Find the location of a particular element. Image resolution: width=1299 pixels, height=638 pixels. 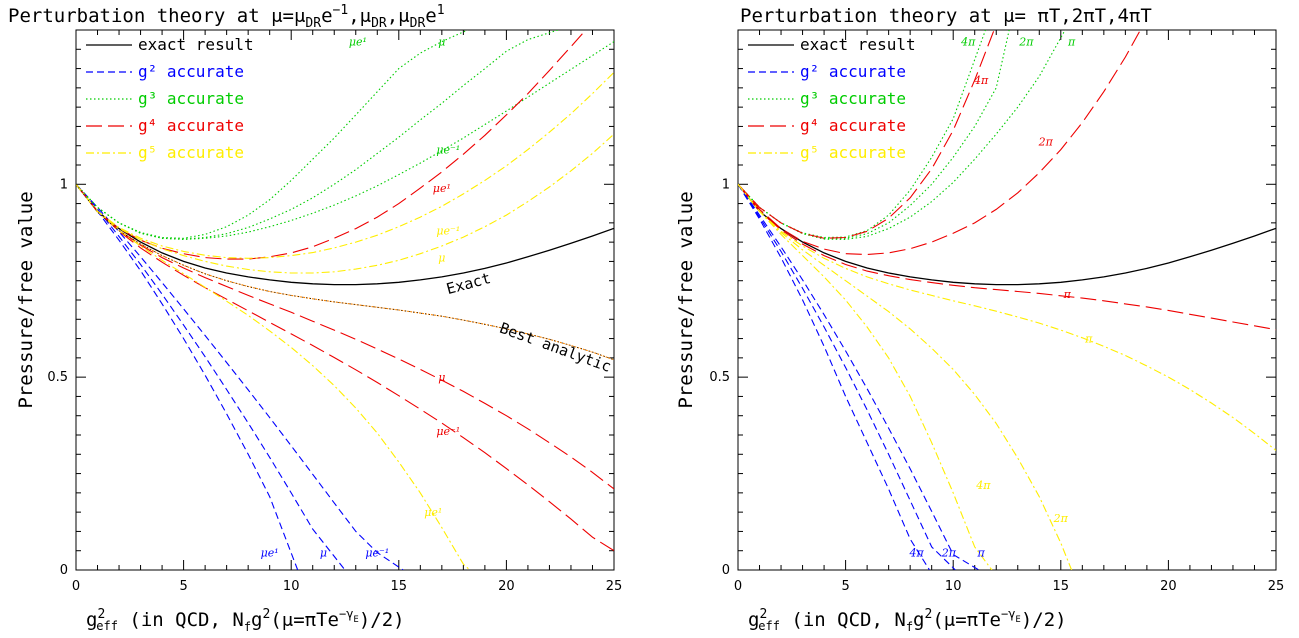

curve-label-g3: μe⁻¹ is located at coordinates (448, 149).